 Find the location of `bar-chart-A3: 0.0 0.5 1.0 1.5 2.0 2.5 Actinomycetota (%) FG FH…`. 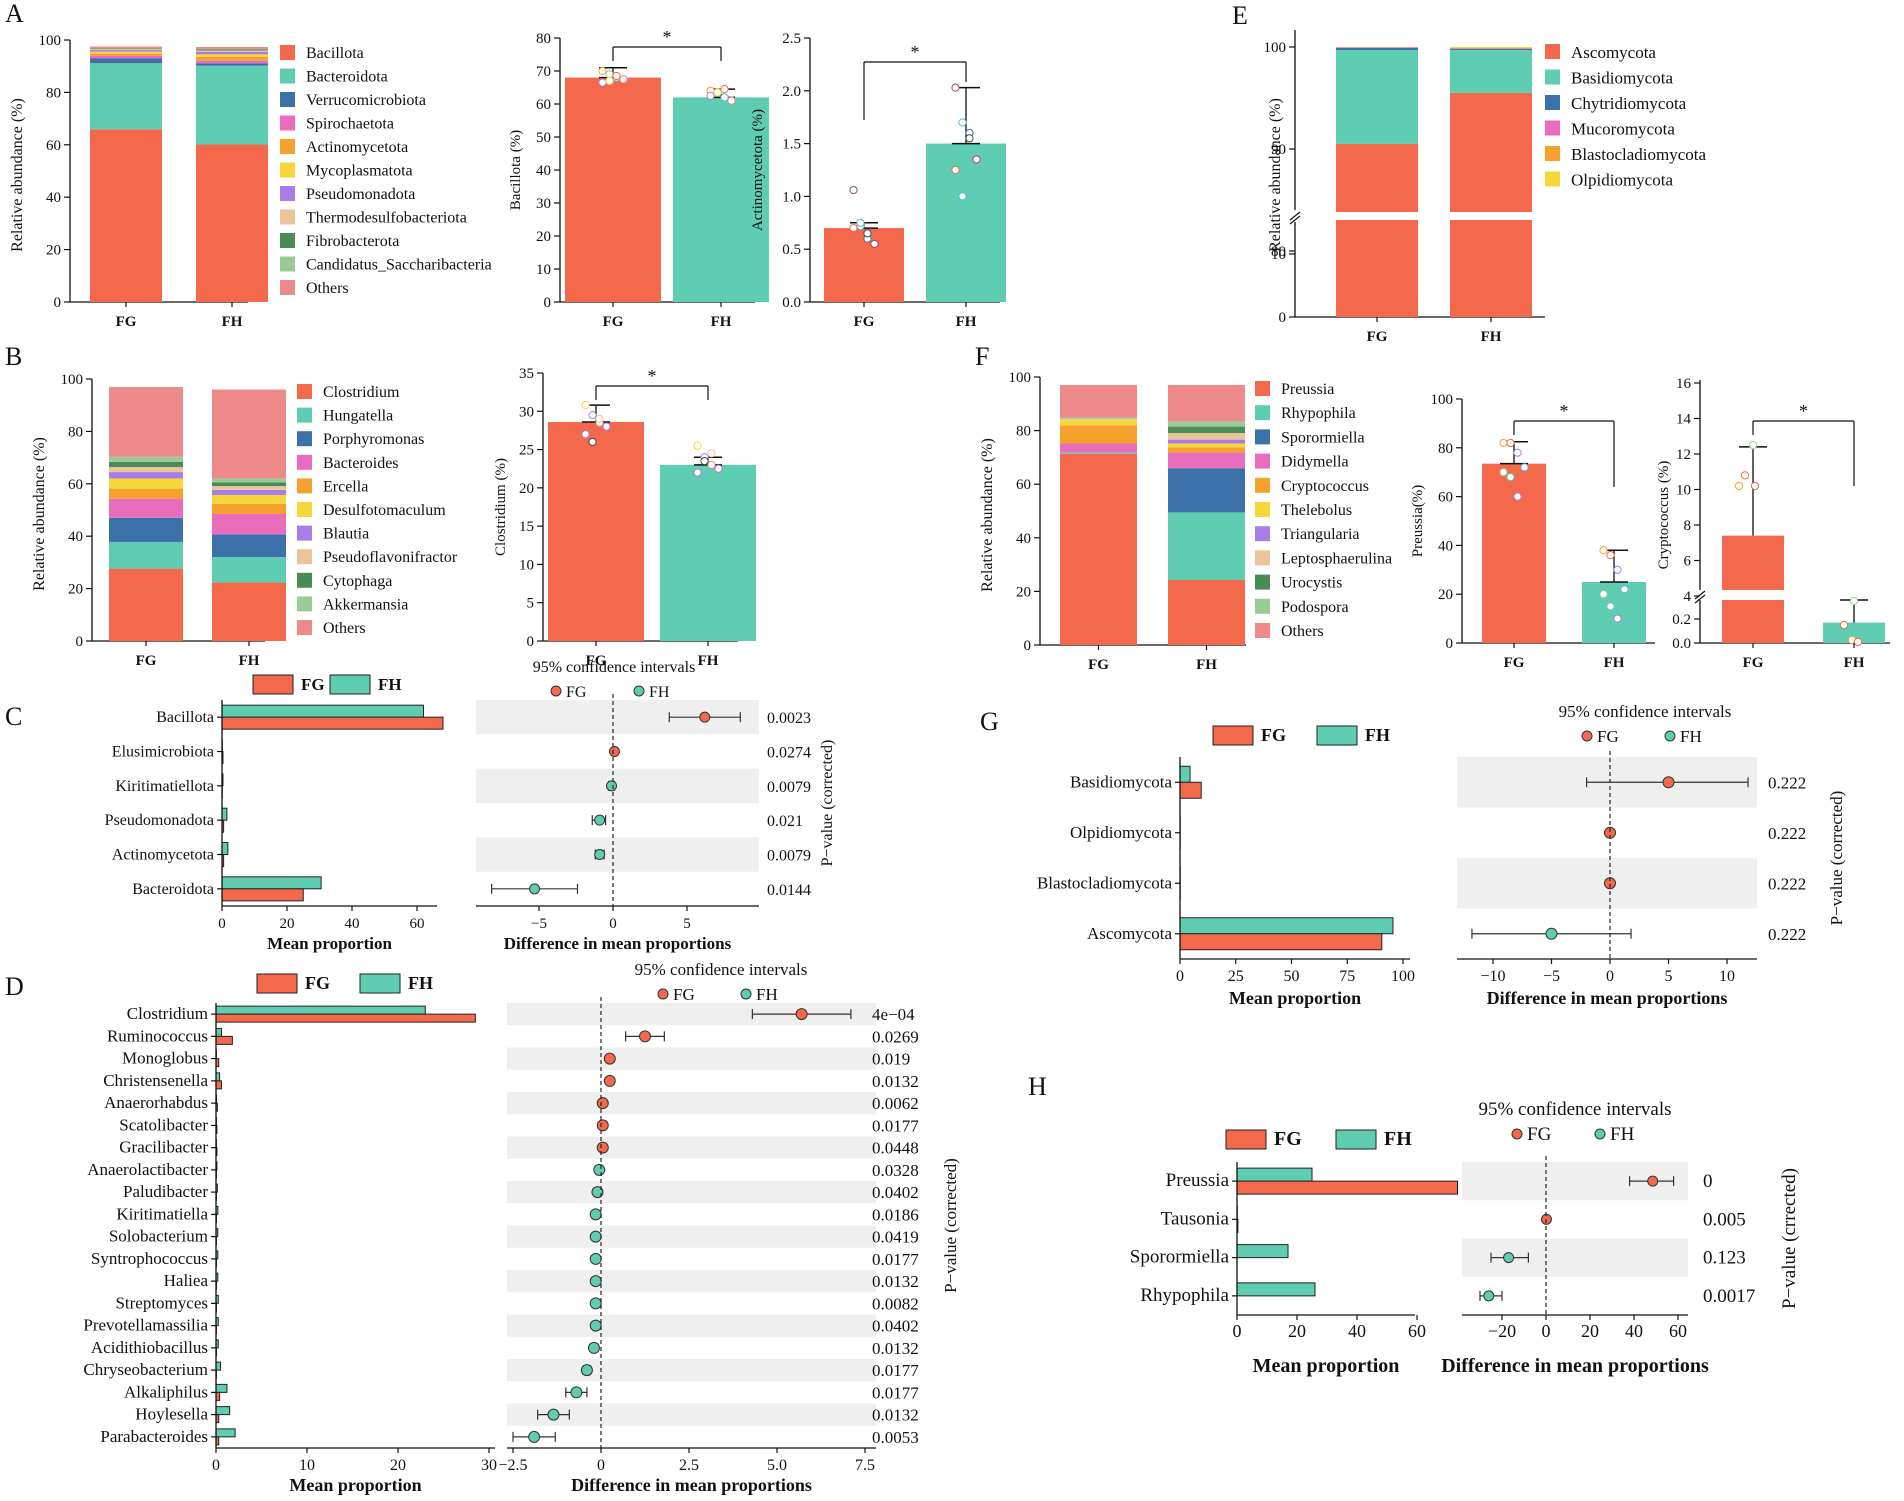

bar-chart-A3: 0.0 0.5 1.0 1.5 2.0 2.5 Actinomycetota (%) FG FH… is located at coordinates (878, 180).